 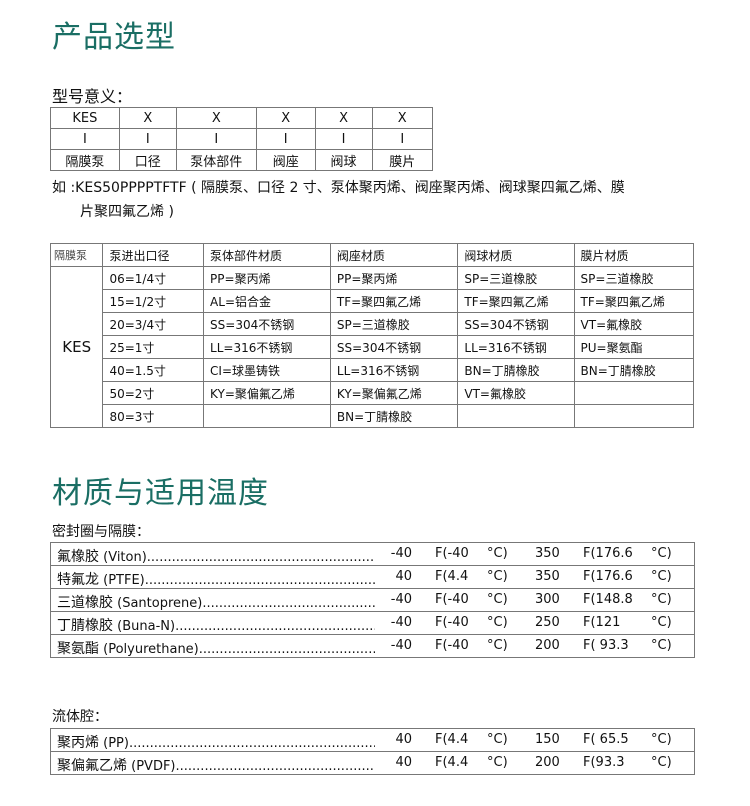 What do you see at coordinates (372, 255) in the screenshot?
I see `table-header-row: 隔膜泵 泵进出口径 泵体部件材质 阀座材质 阀球材质 膜片材质` at bounding box center [372, 255].